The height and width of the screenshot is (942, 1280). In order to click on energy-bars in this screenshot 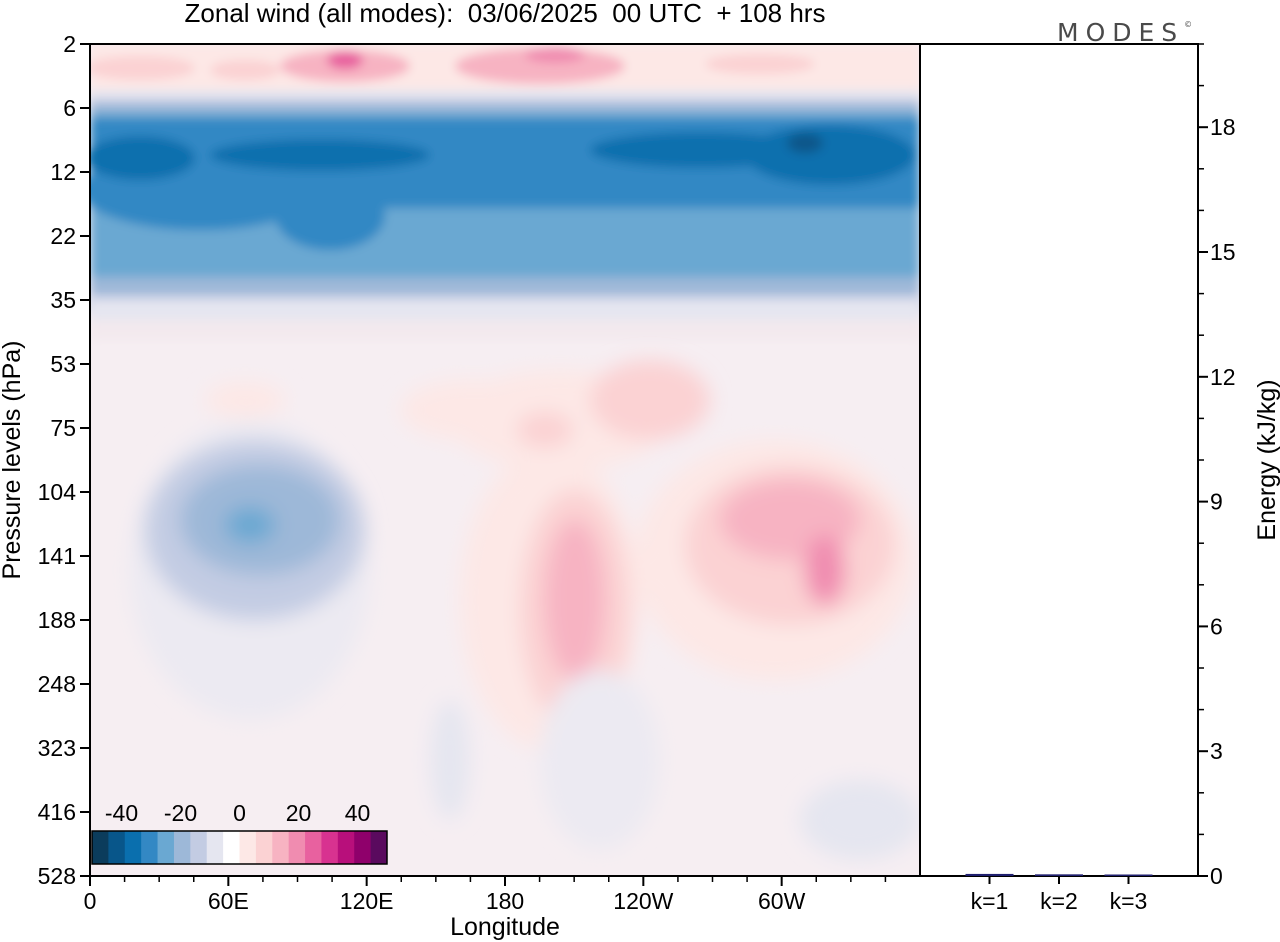, I will do `click(1059, 874)`.